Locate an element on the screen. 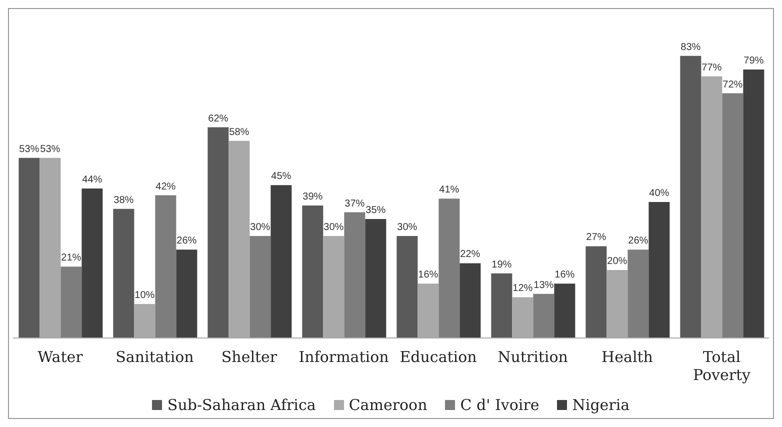 The width and height of the screenshot is (782, 427). x-tick-label: Water is located at coordinates (61, 357).